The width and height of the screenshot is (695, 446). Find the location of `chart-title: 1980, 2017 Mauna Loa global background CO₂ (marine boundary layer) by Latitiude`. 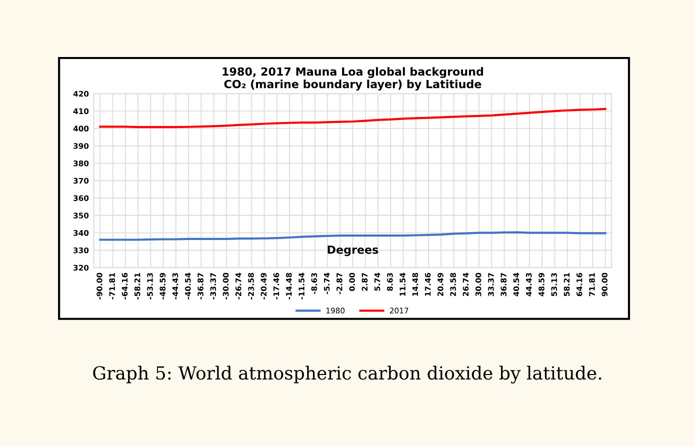

chart-title: 1980, 2017 Mauna Loa global background CO₂ (marine boundary layer) by Latitiude is located at coordinates (352, 78).